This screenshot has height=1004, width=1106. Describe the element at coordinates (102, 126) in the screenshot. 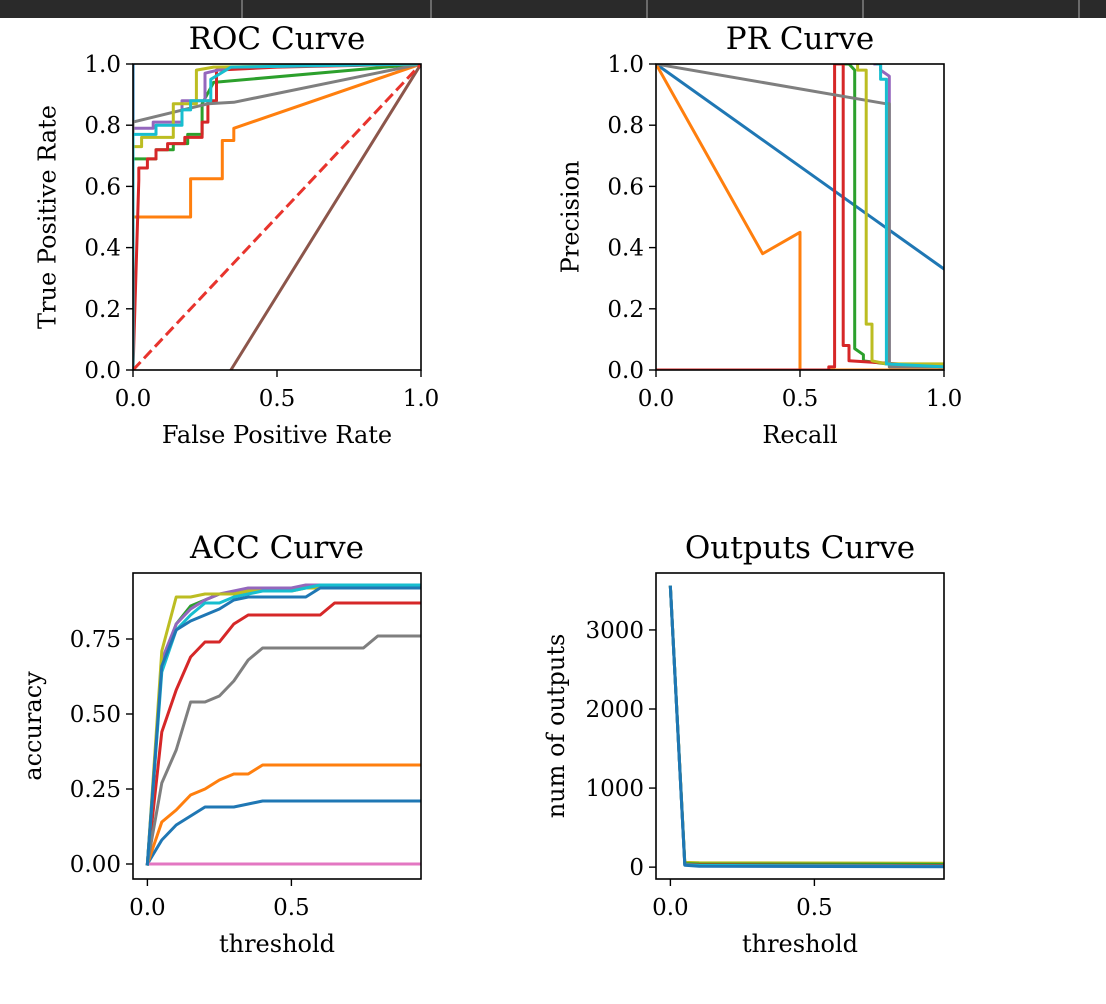

I see `roc-y-tick-label: 0.8` at that location.